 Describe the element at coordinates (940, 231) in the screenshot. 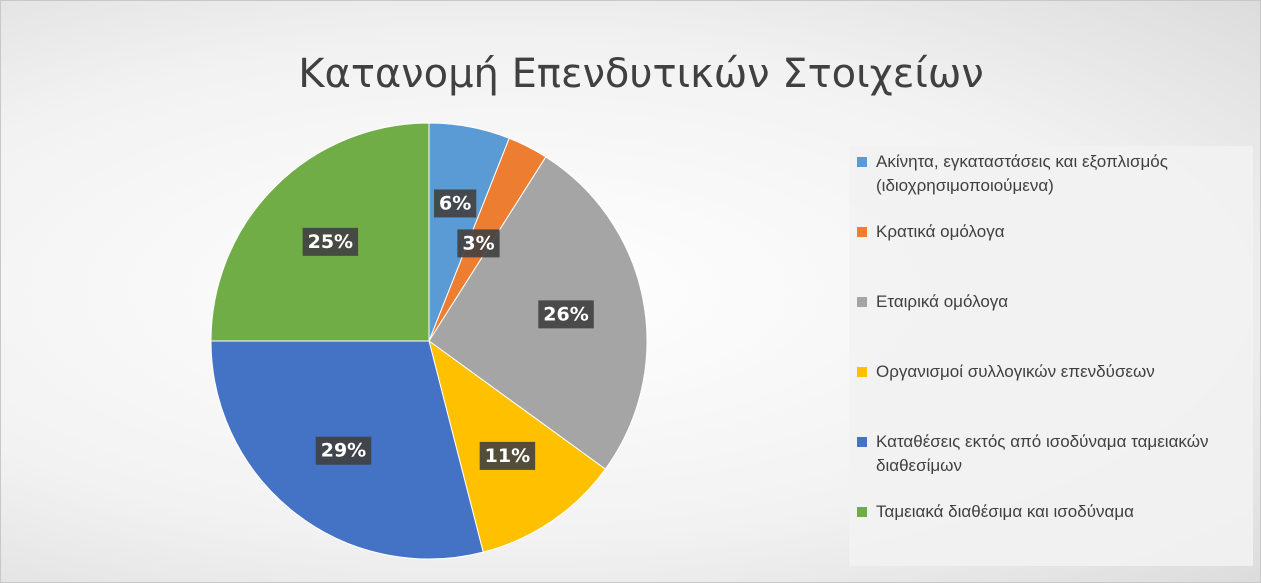

I see `legend-label: Κρατικά ομόλογα` at that location.